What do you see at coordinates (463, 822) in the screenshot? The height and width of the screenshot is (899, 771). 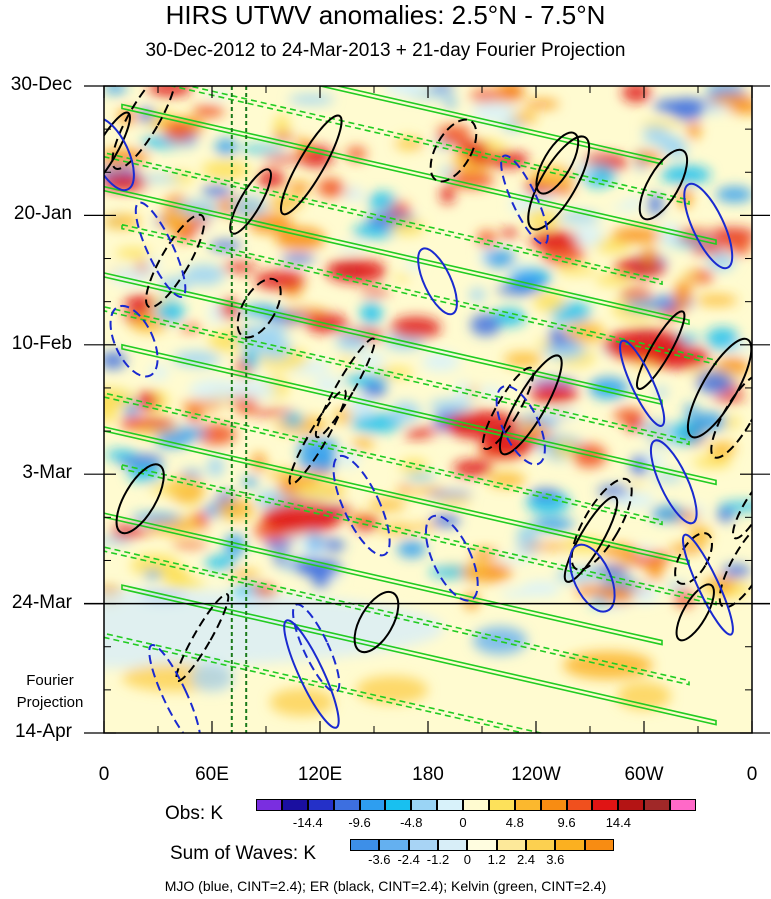 I see `obs-colorbar-label: 0` at bounding box center [463, 822].